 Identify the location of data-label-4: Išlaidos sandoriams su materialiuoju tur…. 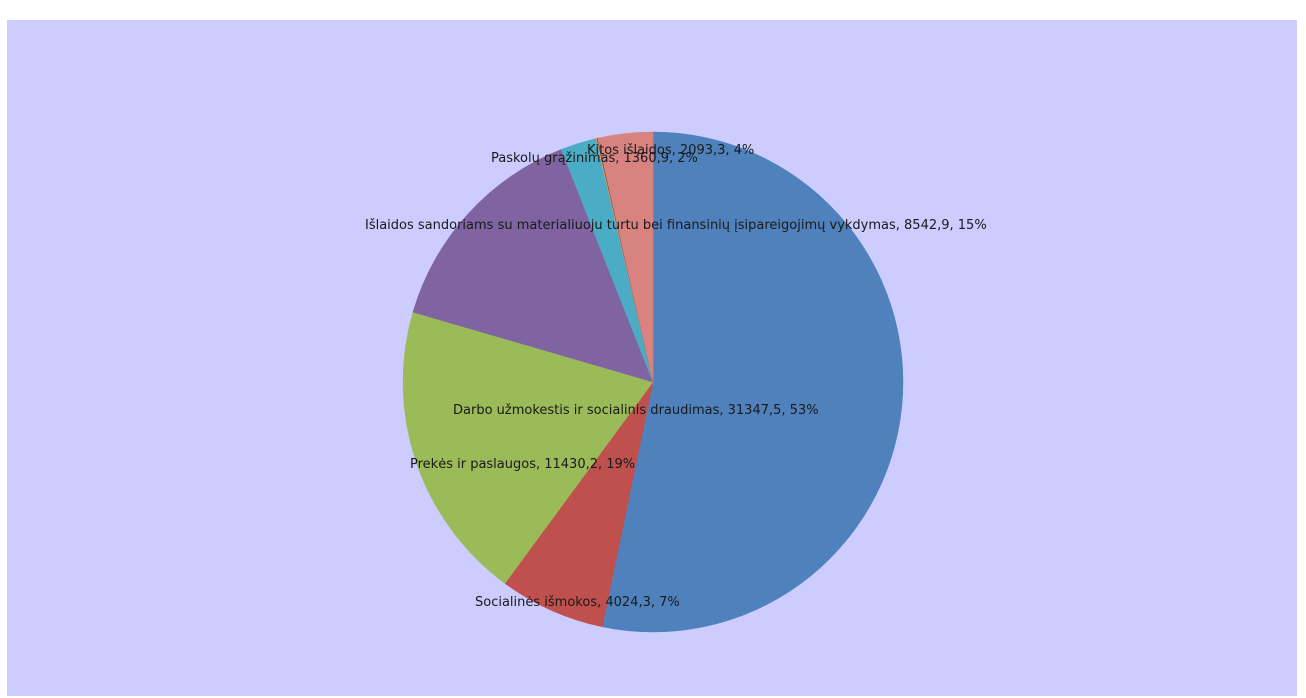
(676, 225).